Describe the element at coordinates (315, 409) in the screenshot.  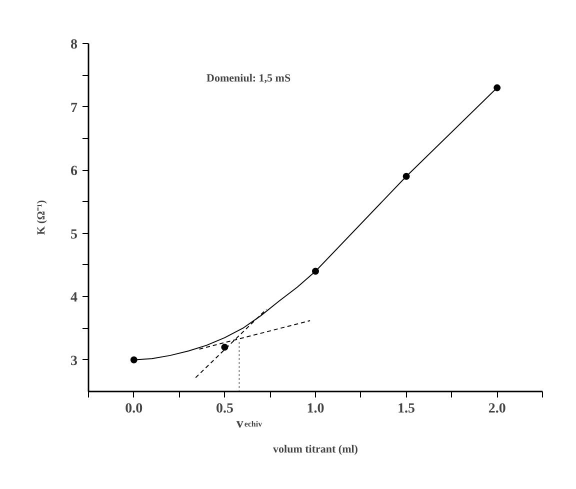
I see `x-tick-label: 1.0` at that location.